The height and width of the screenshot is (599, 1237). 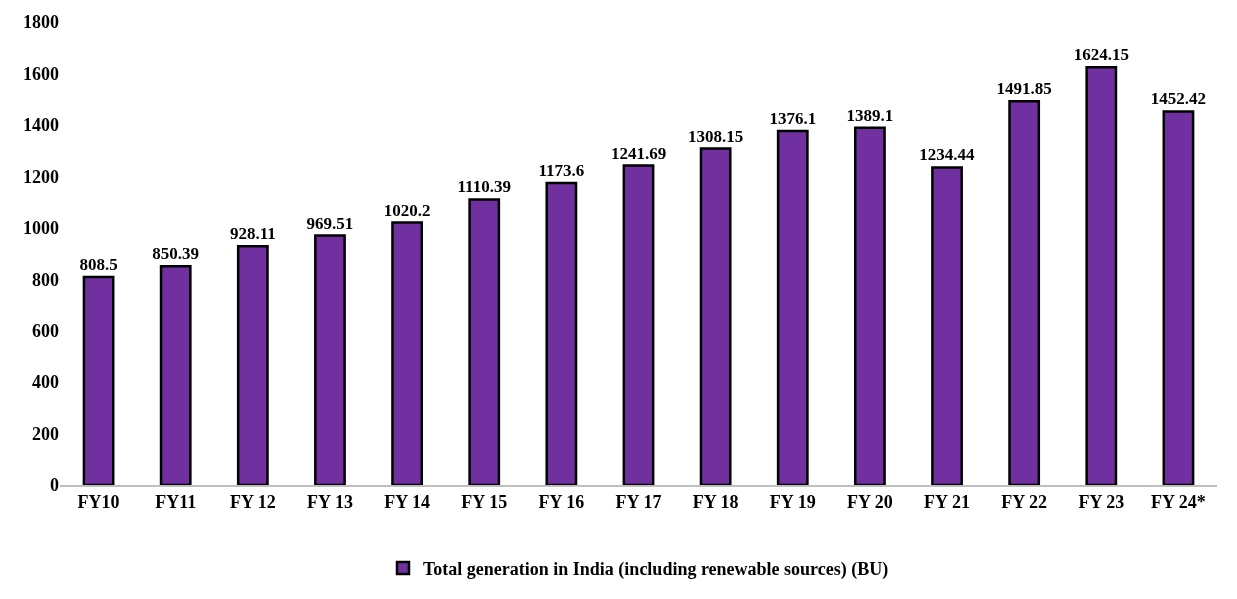 I want to click on y-tick-label: 1800, so click(x=41, y=22).